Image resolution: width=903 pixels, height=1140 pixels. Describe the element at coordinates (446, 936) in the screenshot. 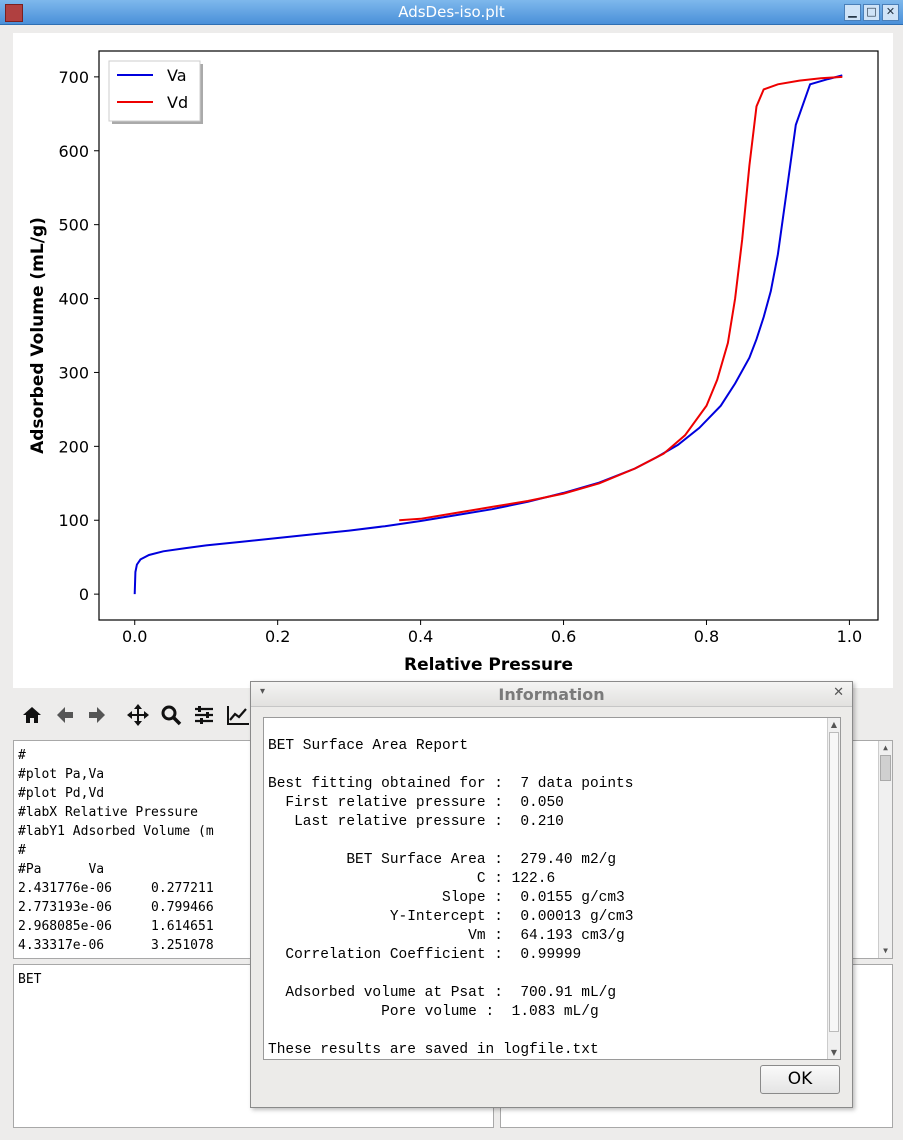

I see `report-line: Vm : 64.193 cm3/g` at that location.